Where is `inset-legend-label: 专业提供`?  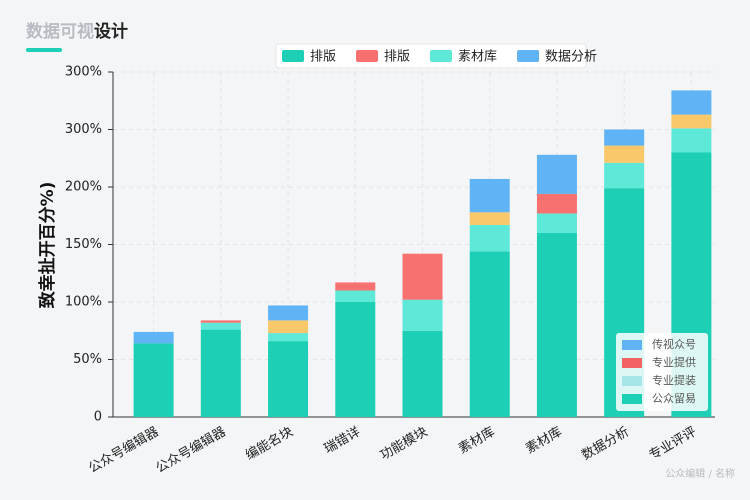 inset-legend-label: 专业提供 is located at coordinates (674, 362).